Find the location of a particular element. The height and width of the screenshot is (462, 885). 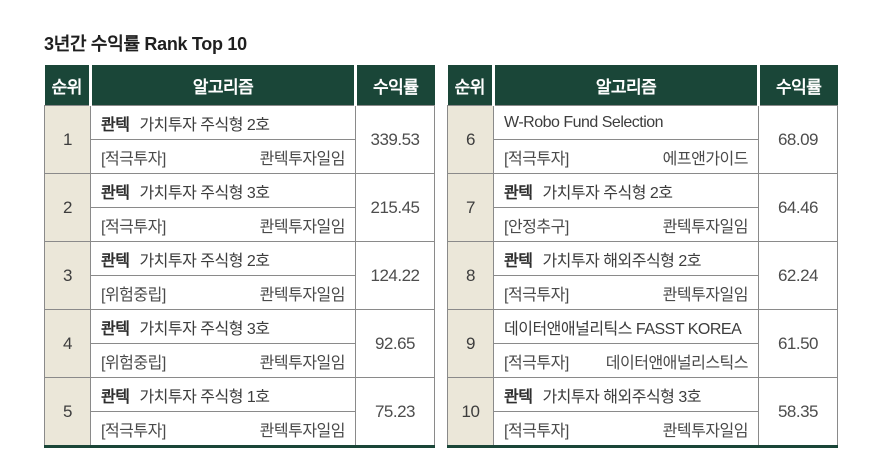

algorithm-detail-cell: [적극투자] 데이터앤애널리스틱스 is located at coordinates (626, 360).